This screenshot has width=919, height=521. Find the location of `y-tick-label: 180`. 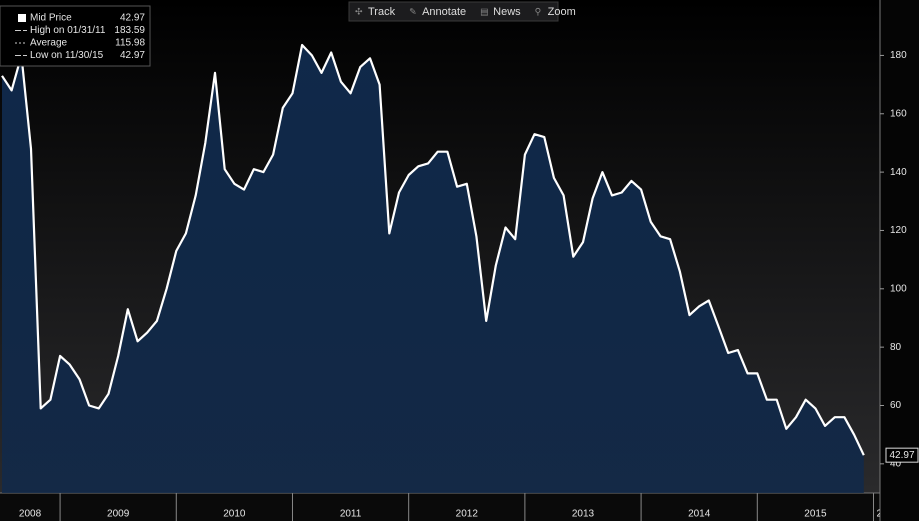

y-tick-label: 180 is located at coordinates (898, 55).